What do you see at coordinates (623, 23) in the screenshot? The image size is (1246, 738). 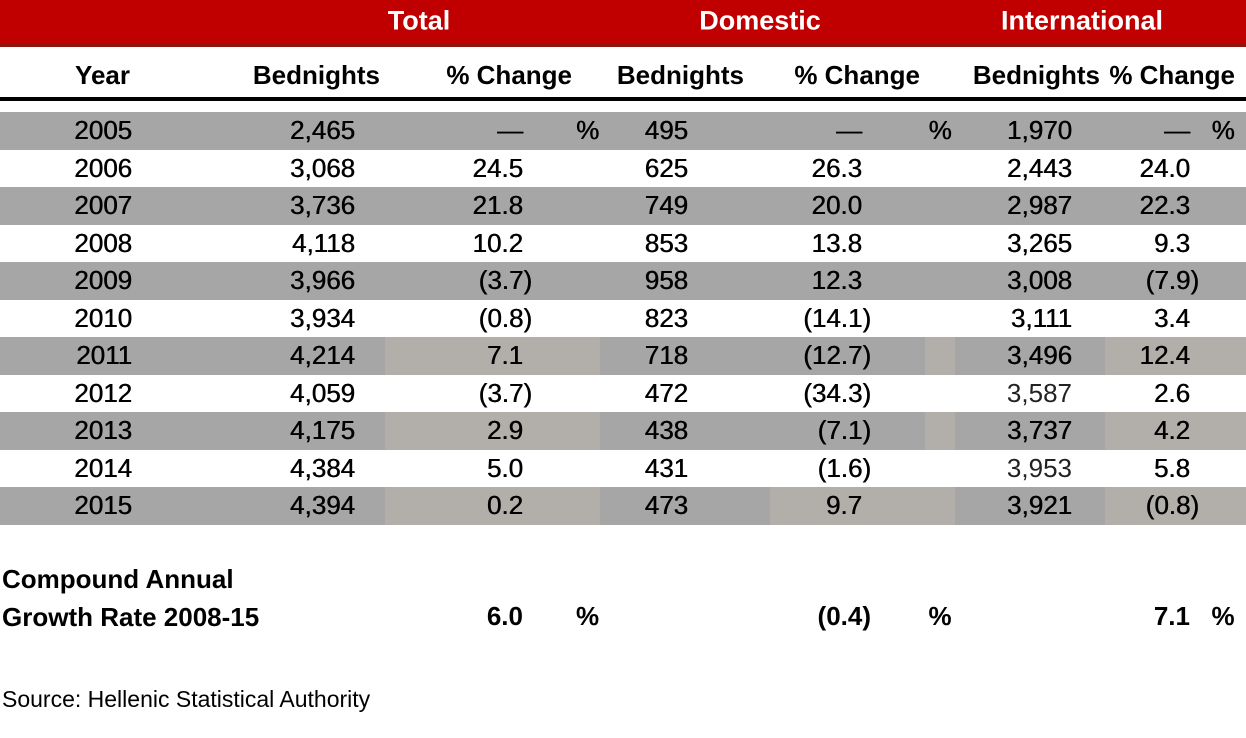 I see `group-header-bar: Total Domestic International` at bounding box center [623, 23].